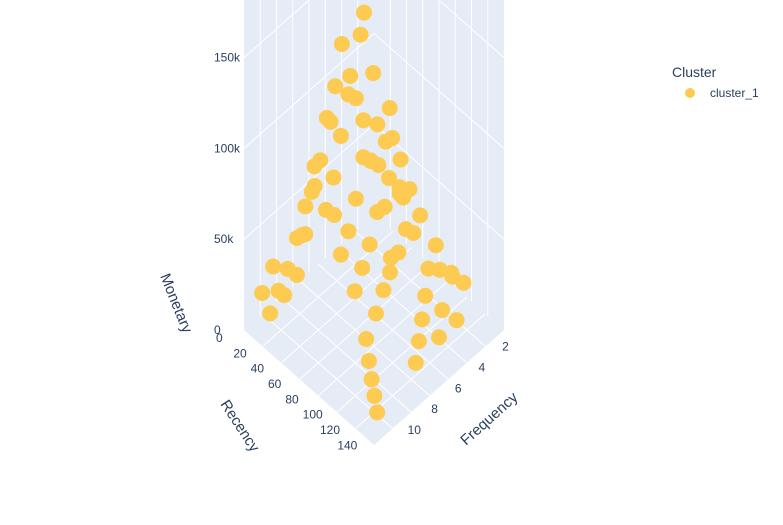 This screenshot has width=783, height=525. What do you see at coordinates (258, 369) in the screenshot?
I see `recency-tick-label: 40` at bounding box center [258, 369].